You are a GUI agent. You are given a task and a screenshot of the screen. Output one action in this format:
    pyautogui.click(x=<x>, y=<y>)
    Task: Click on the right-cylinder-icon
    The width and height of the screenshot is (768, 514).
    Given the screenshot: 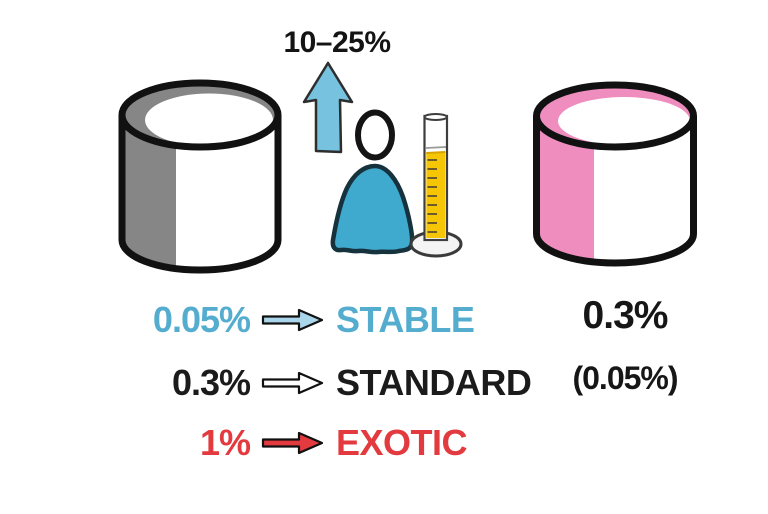 What is the action you would take?
    pyautogui.click(x=615, y=174)
    